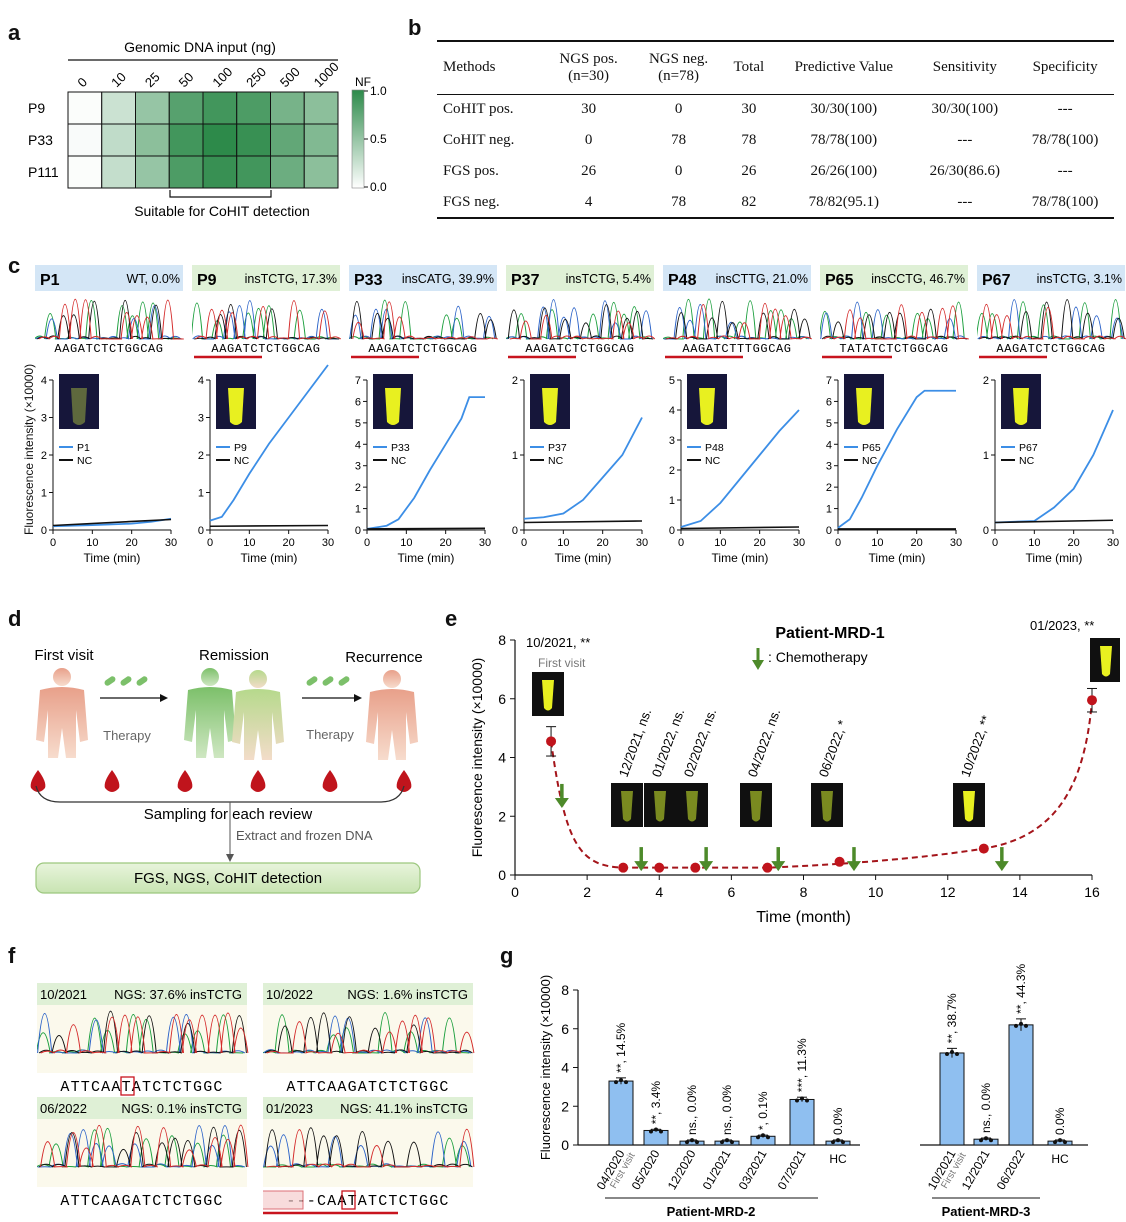  What do you see at coordinates (228, 878) in the screenshot?
I see `detection-box` at bounding box center [228, 878].